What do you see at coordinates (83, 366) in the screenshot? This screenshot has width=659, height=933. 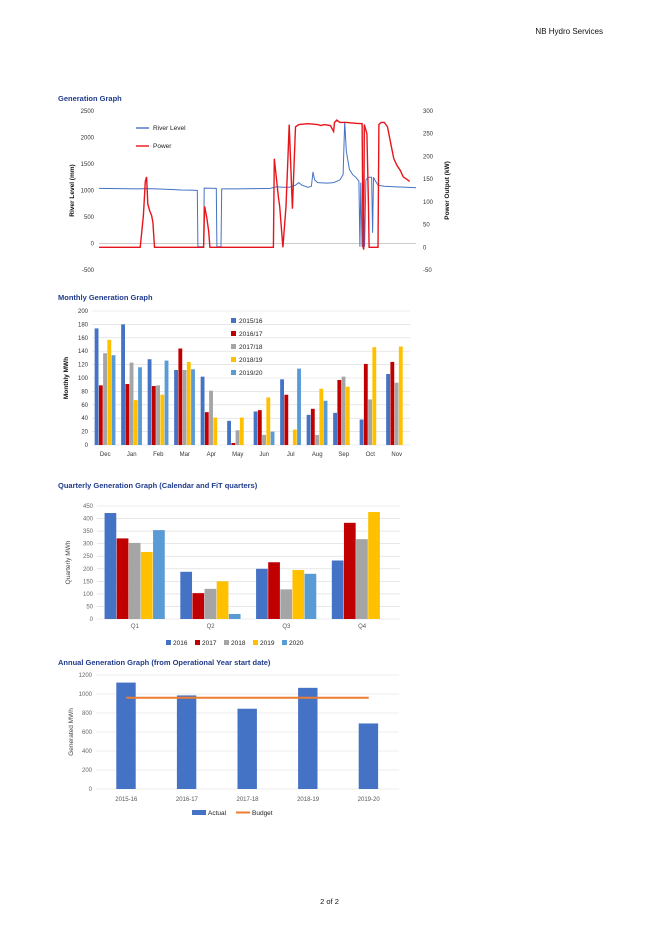 I see `y-tick-label: 120` at bounding box center [83, 366].